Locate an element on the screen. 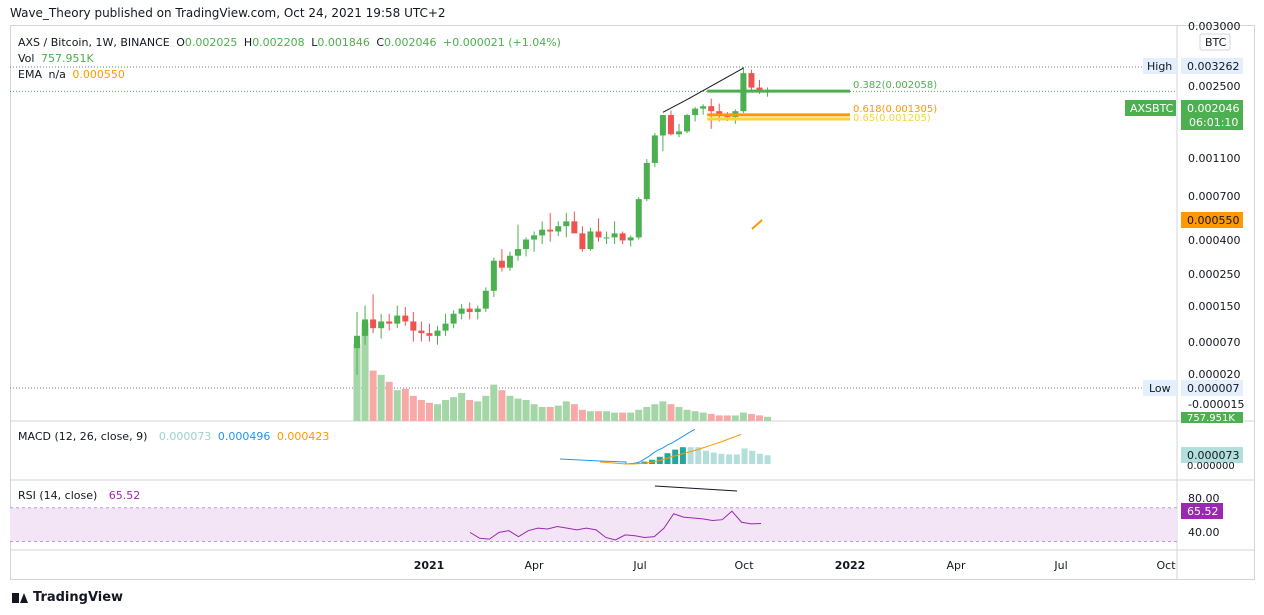  macd-tag-bg is located at coordinates (1212, 455).